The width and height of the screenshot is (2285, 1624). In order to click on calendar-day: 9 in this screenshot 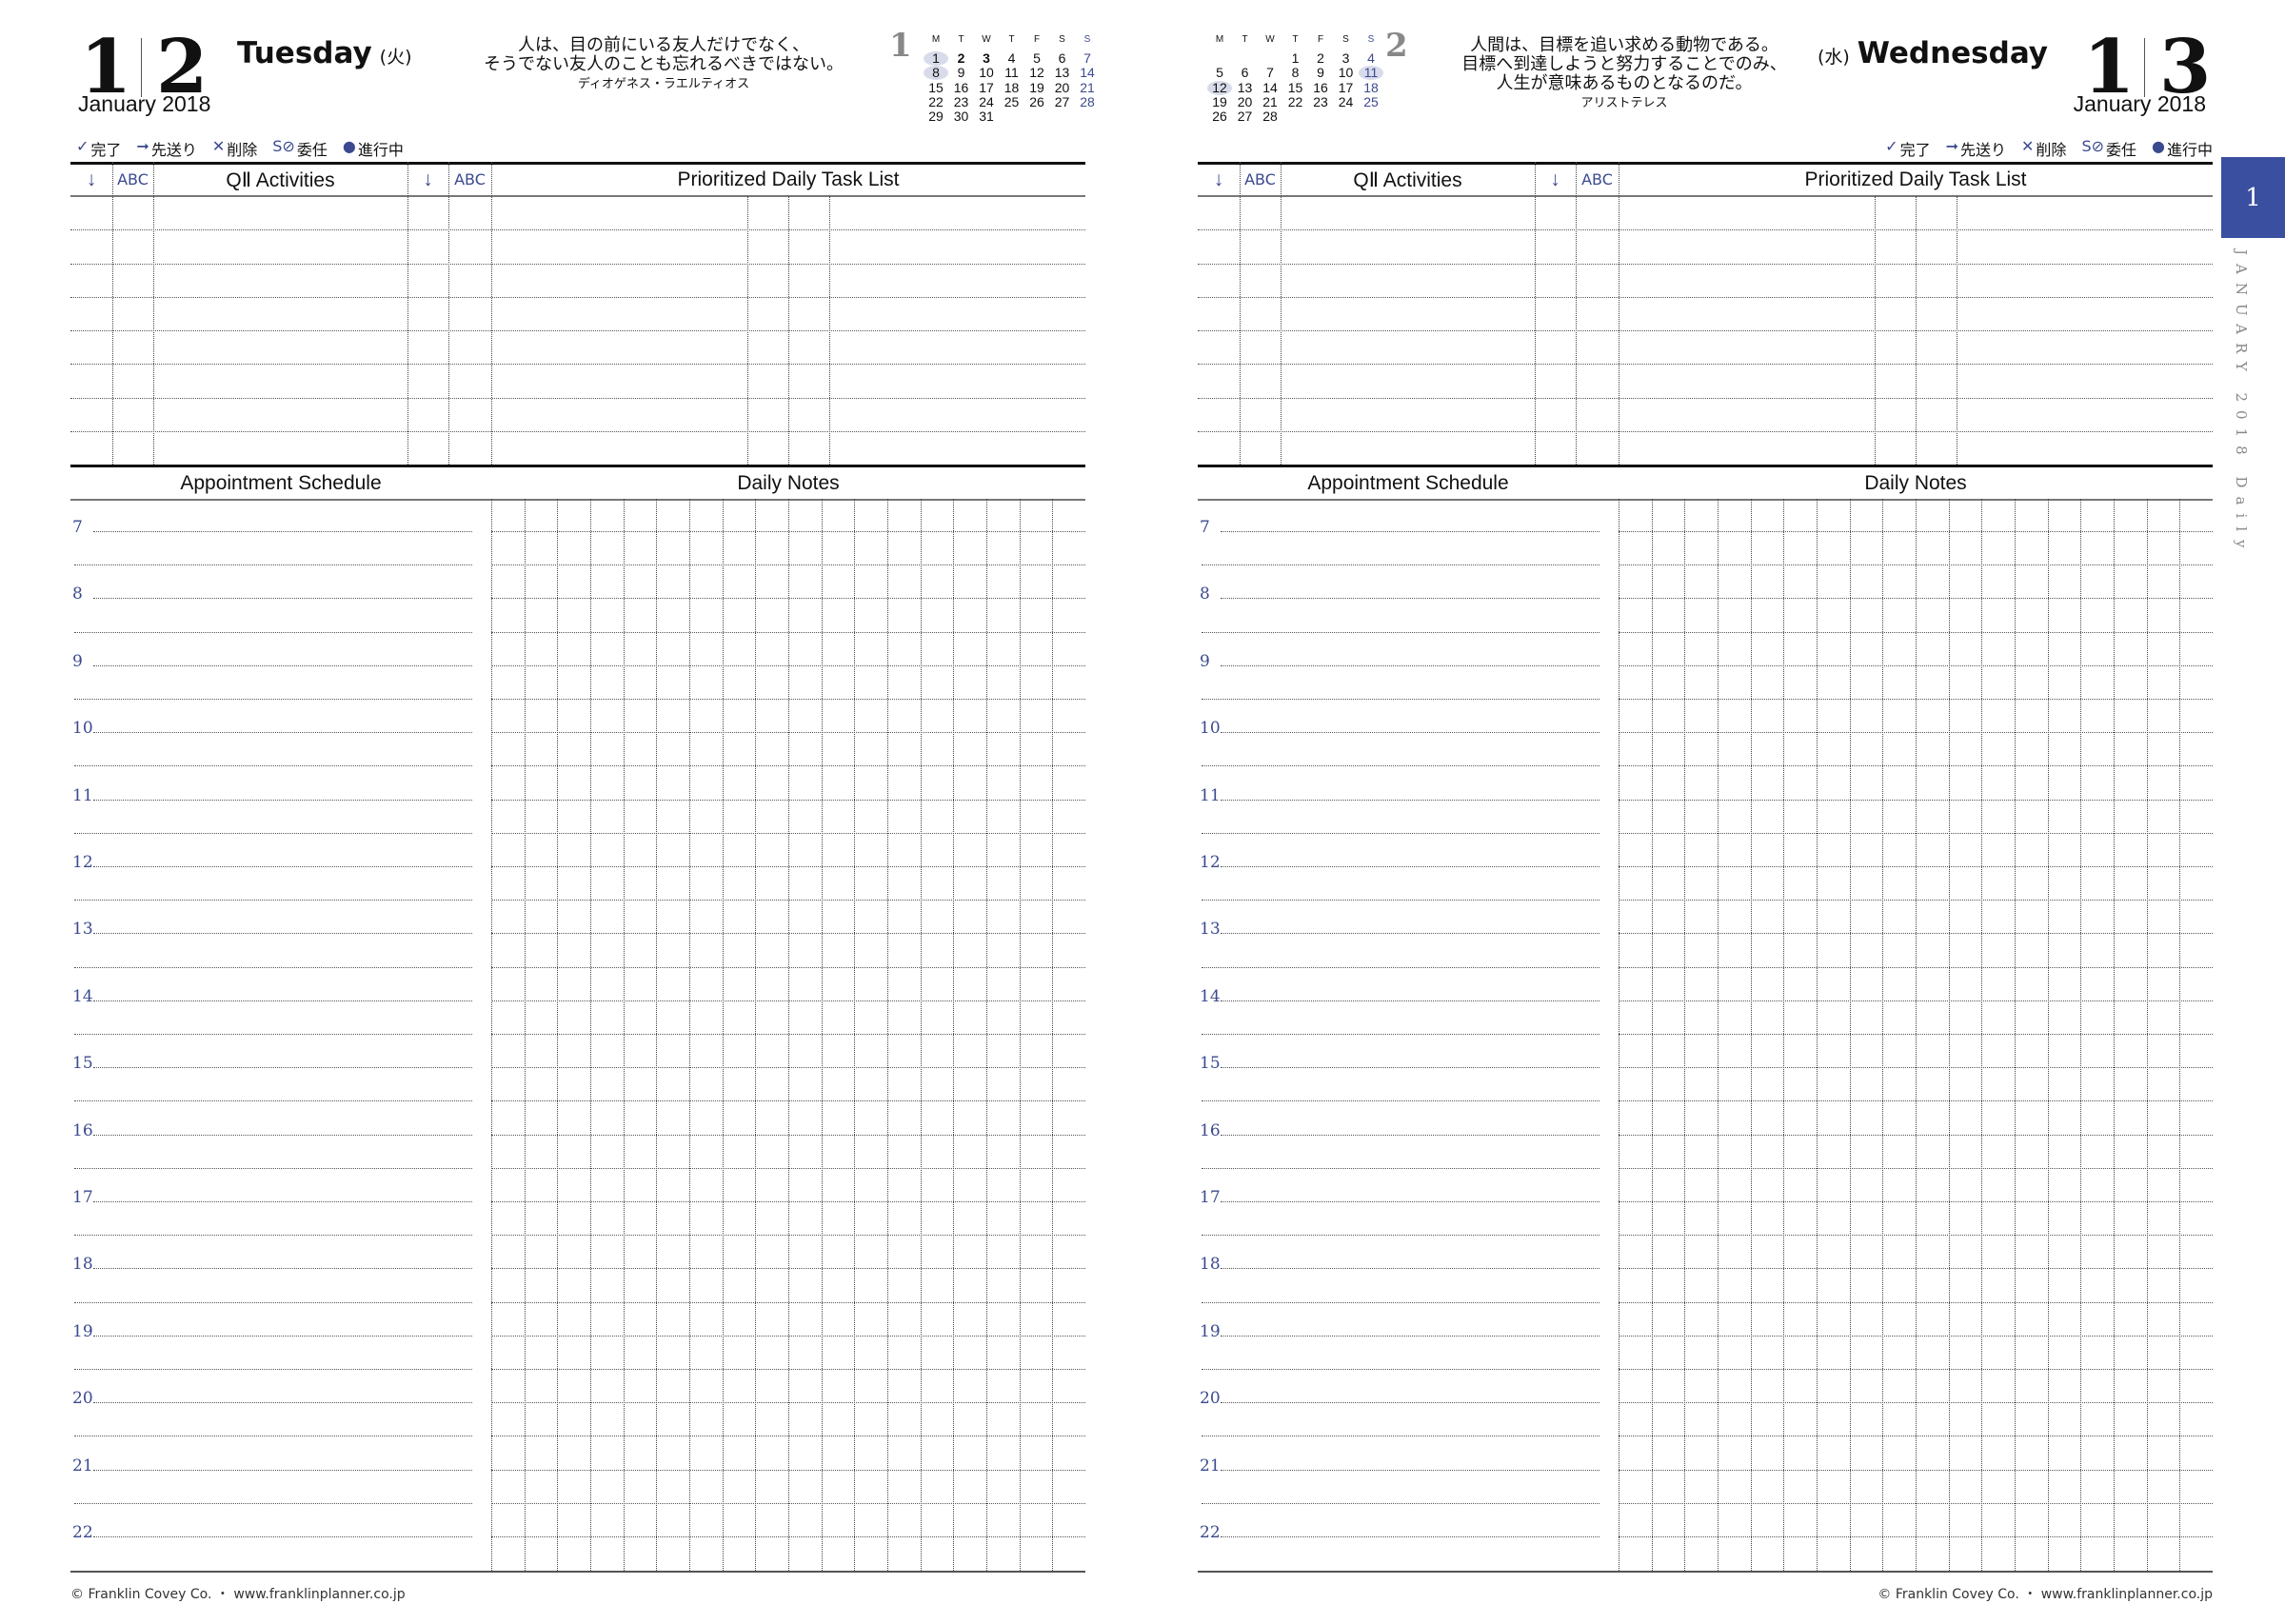, I will do `click(961, 73)`.